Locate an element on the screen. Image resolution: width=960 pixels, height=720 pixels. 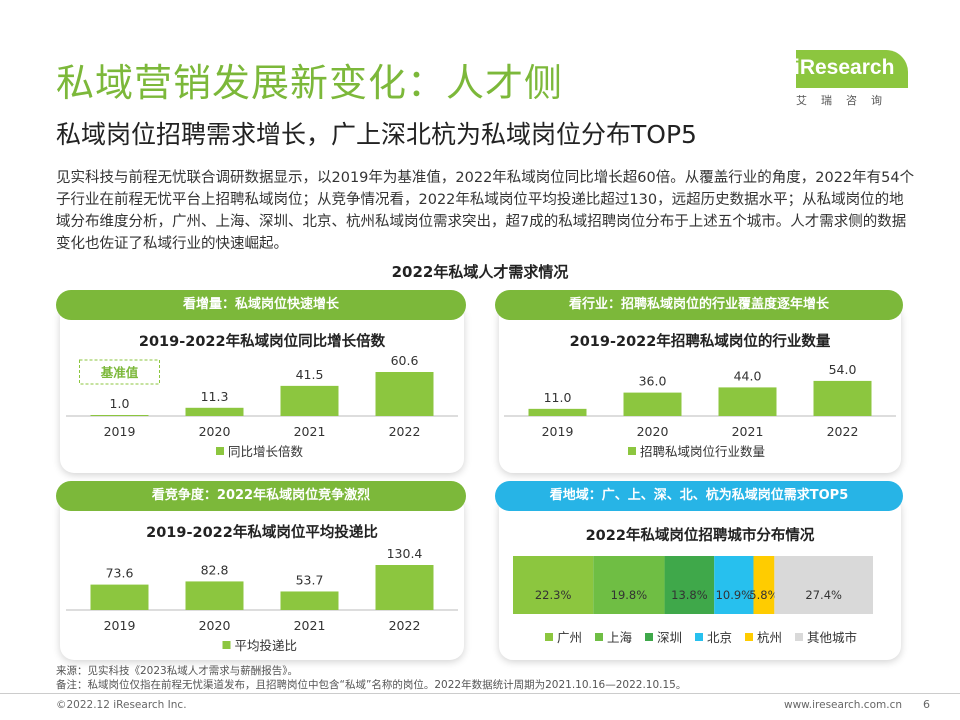
industry-legend-label: 招聘私域岗位行业数量 is located at coordinates (702, 451).